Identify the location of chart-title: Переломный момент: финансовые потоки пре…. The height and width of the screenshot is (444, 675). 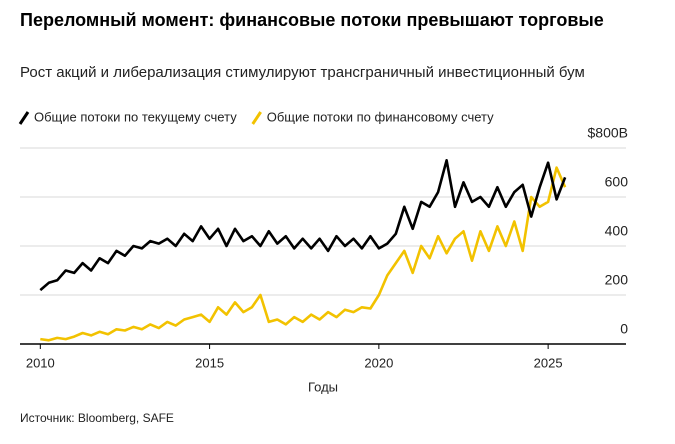
(312, 20).